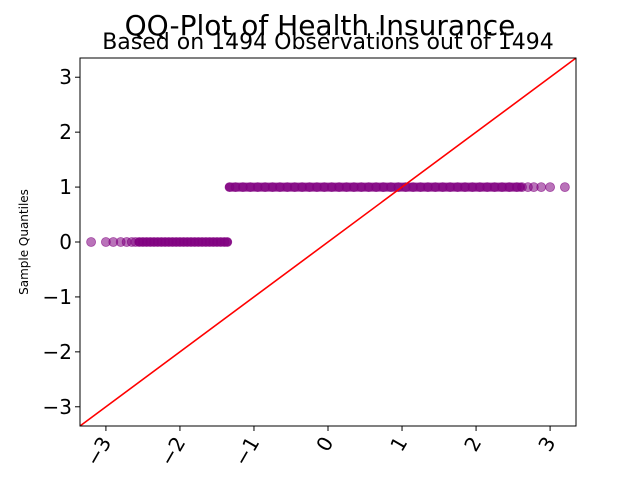 The image size is (640, 480). What do you see at coordinates (324, 444) in the screenshot?
I see `x-tick-label: 0` at bounding box center [324, 444].